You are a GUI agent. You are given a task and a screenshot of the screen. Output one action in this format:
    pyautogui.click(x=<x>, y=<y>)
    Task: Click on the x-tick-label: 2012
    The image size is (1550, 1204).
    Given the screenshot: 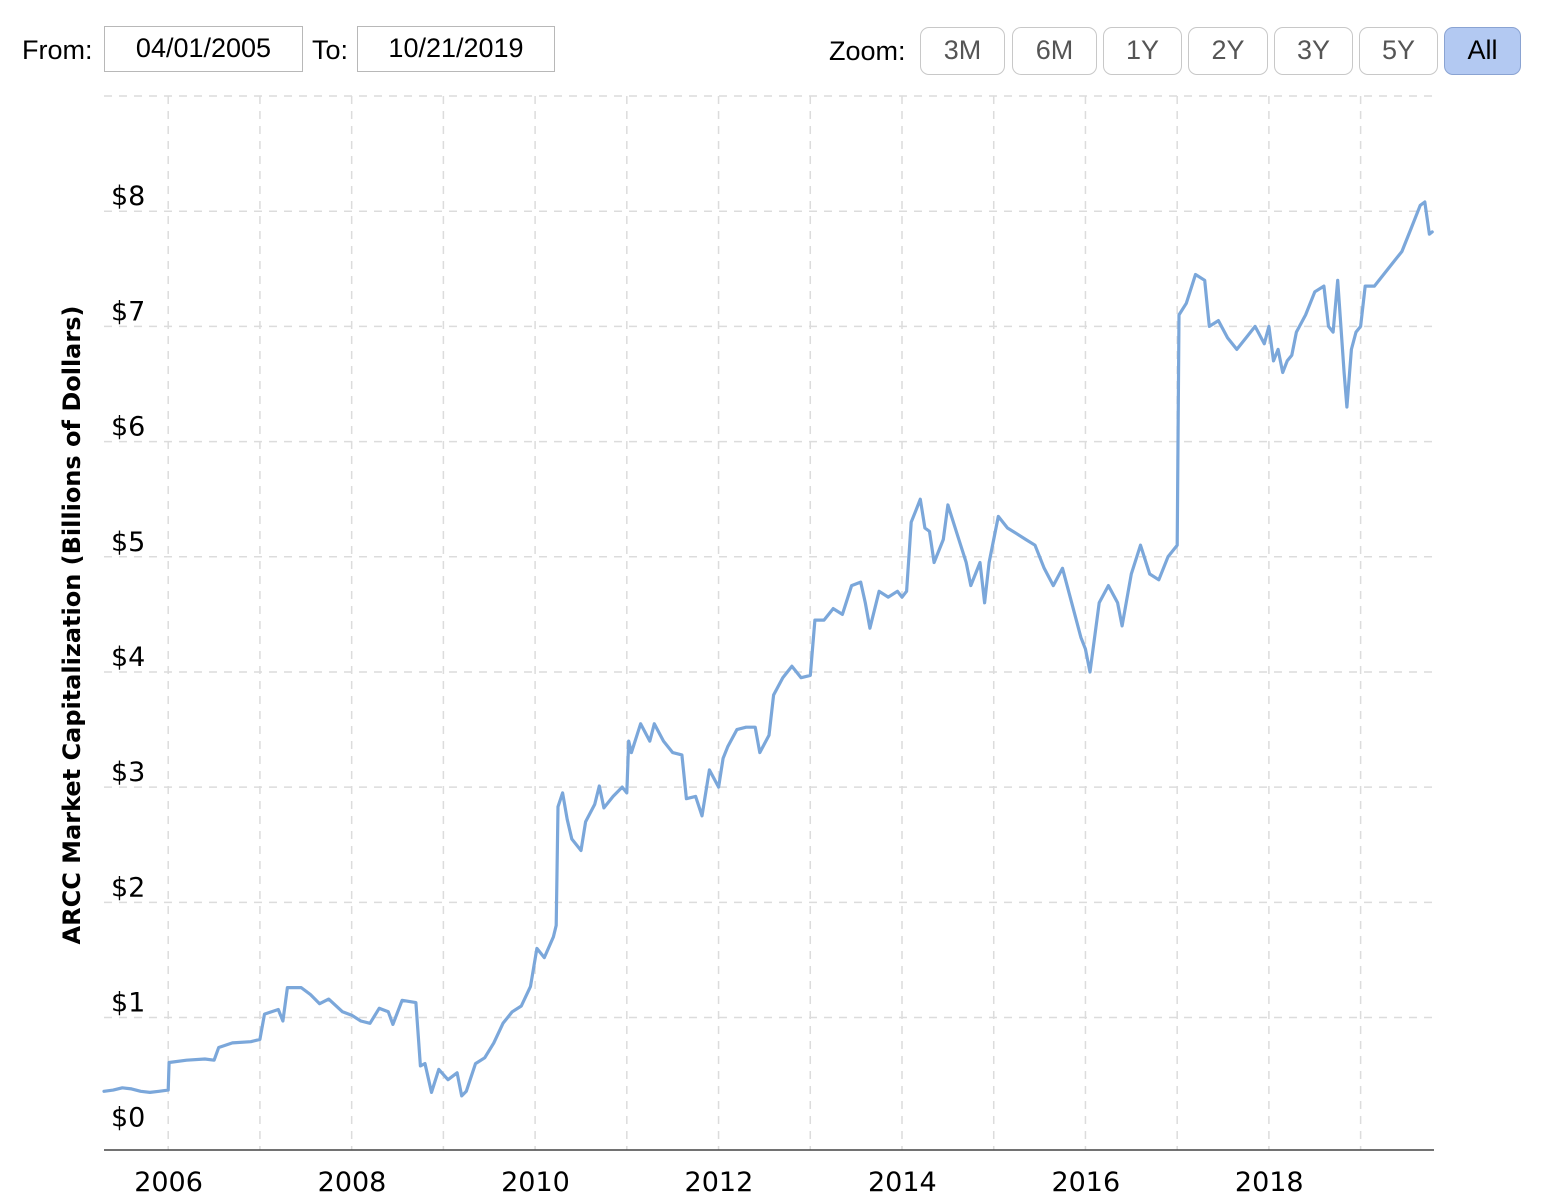 What is the action you would take?
    pyautogui.click(x=719, y=1182)
    